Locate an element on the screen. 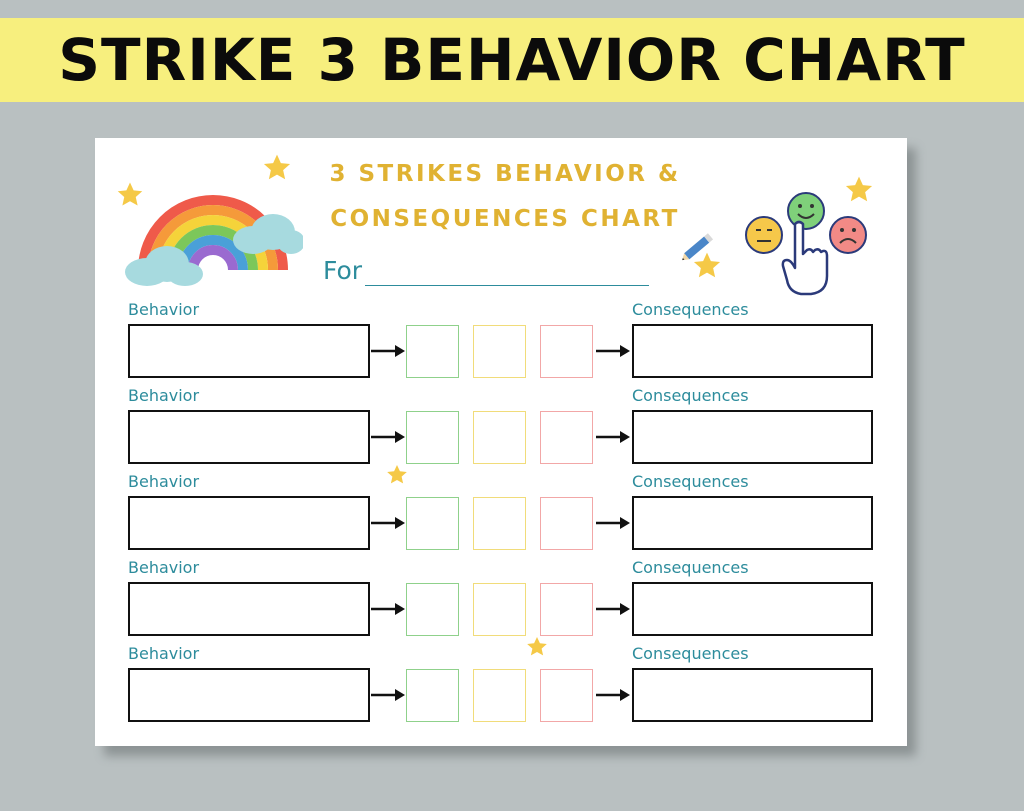 This screenshot has height=811, width=1024. name-line is located at coordinates (507, 285).